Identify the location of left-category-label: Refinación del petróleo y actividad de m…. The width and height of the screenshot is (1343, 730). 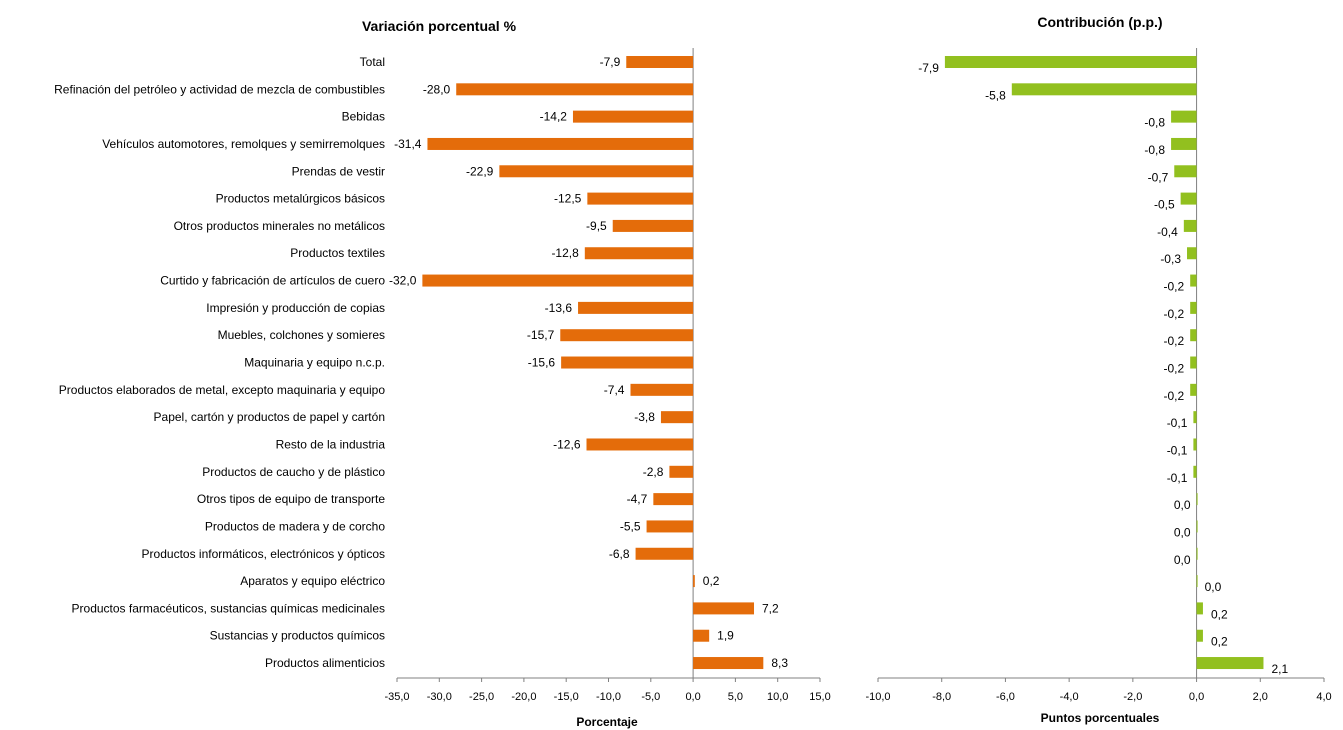
(219, 89).